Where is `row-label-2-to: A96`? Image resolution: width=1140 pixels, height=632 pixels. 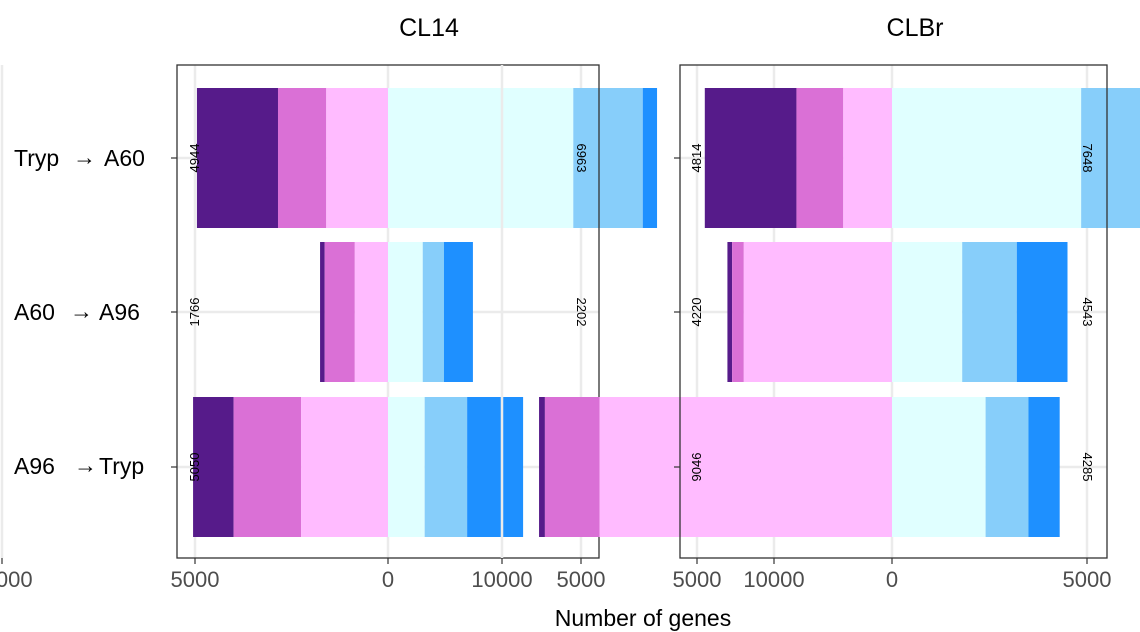 row-label-2-to: A96 is located at coordinates (119, 312).